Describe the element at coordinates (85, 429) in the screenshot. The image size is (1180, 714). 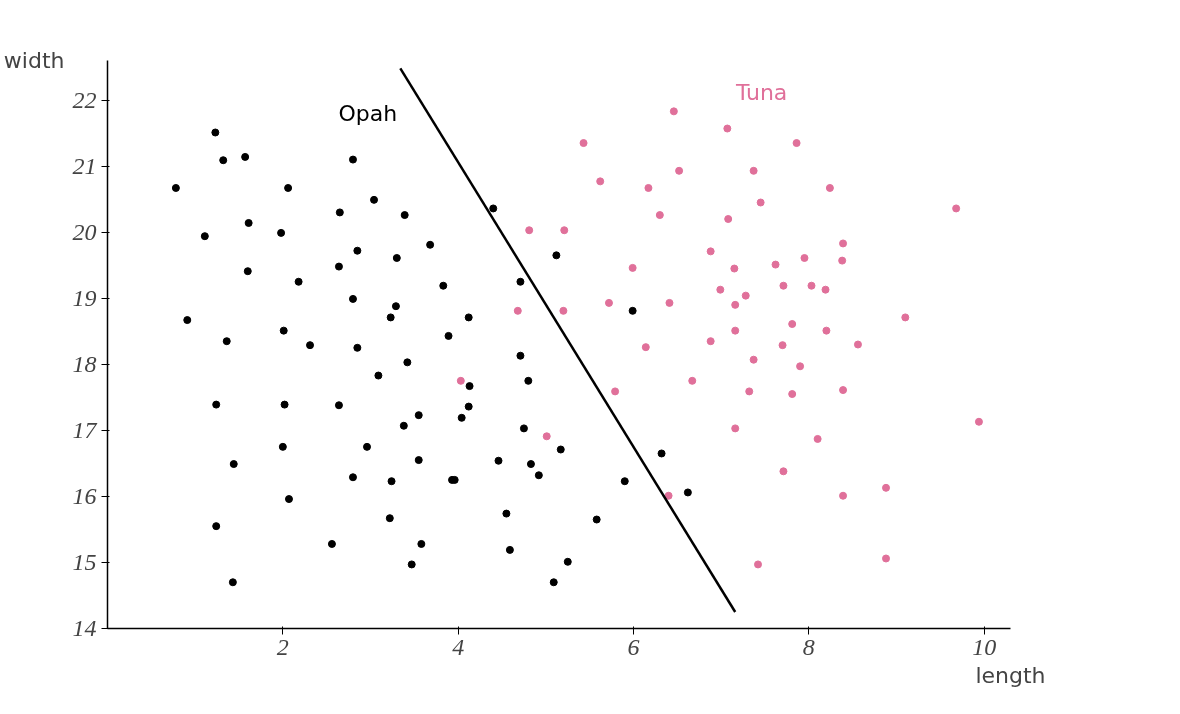
I see `y-tick-label: 17` at that location.